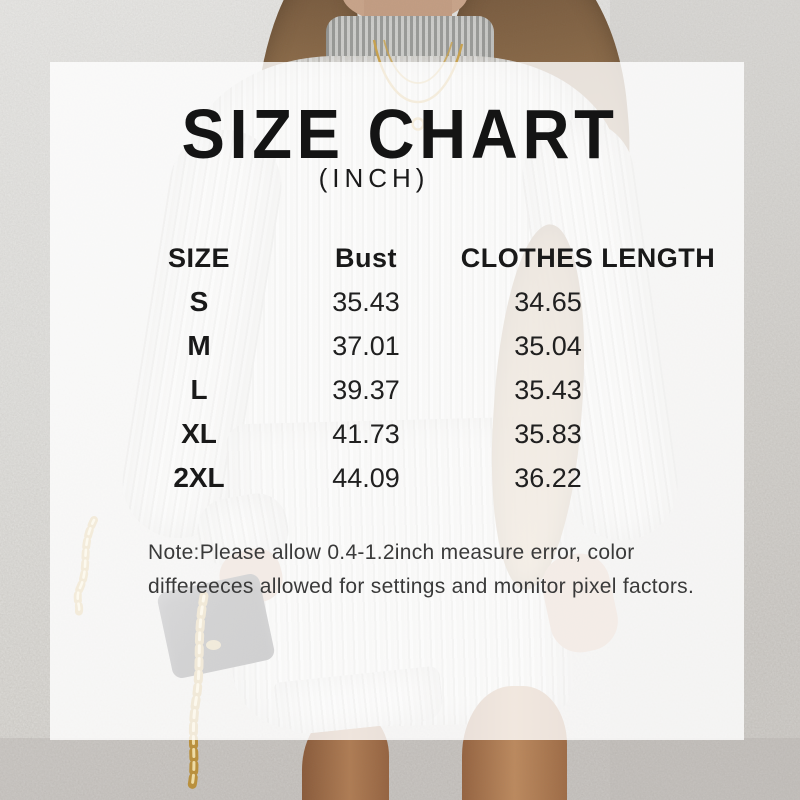 The image size is (800, 800). What do you see at coordinates (366, 477) in the screenshot?
I see `bust-value-2xl: 44.09` at bounding box center [366, 477].